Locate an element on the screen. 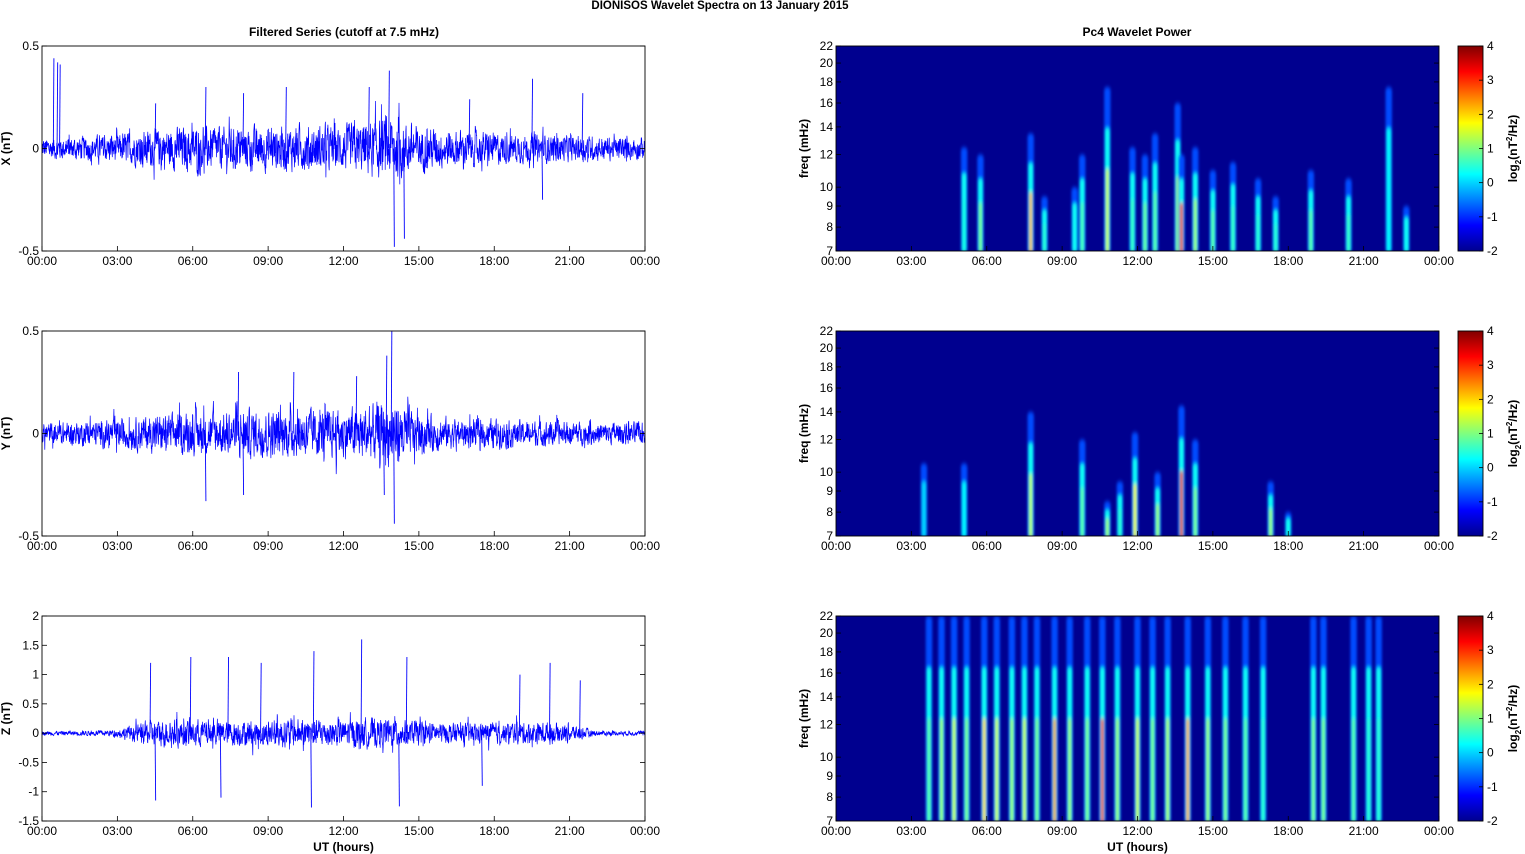 The width and height of the screenshot is (1525, 854). y-tick-label: 0 is located at coordinates (35, 434).